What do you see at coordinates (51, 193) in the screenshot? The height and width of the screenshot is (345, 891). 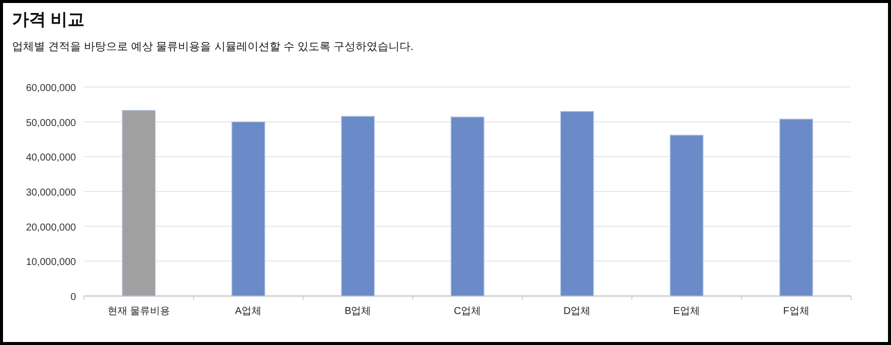 I see `y-tick-label: 30,000,000` at bounding box center [51, 193].